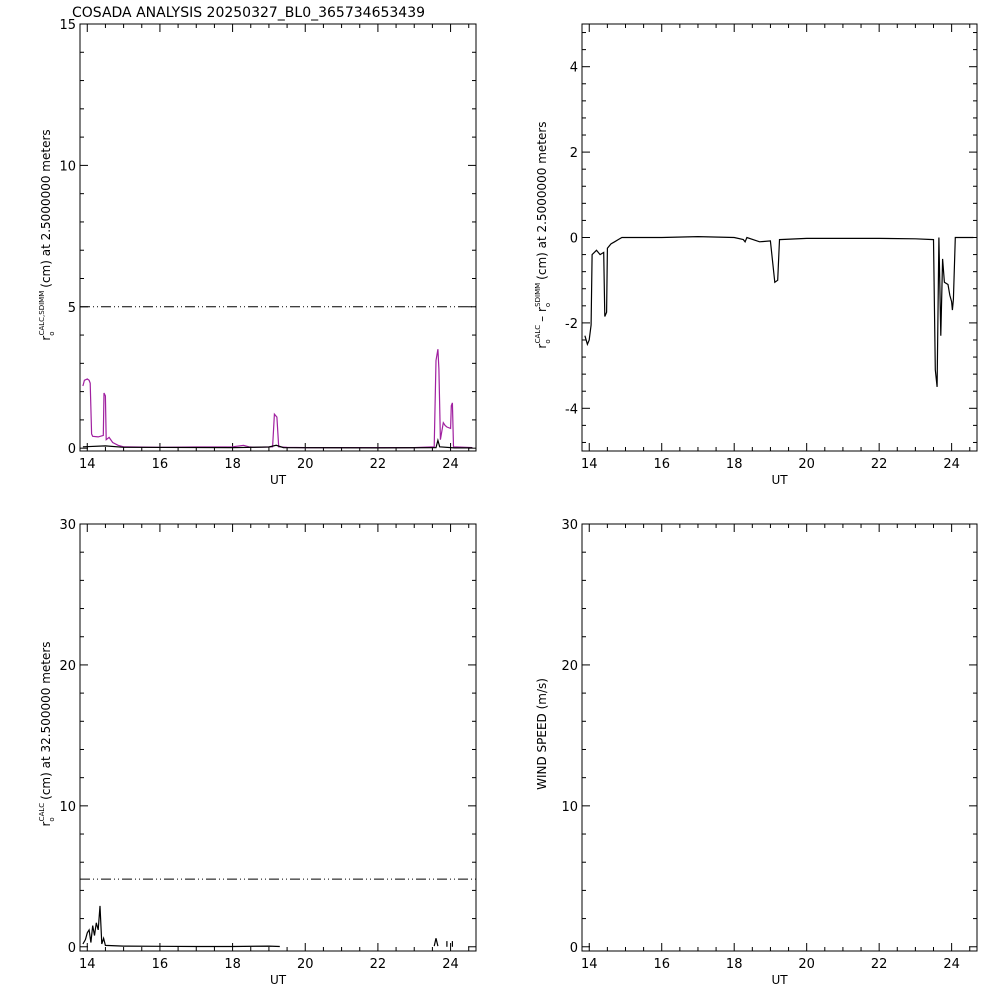 This screenshot has height=1000, width=1000. I want to click on y-axis-label: roCALC (cm) at 32.500000 meters, so click(47, 733).